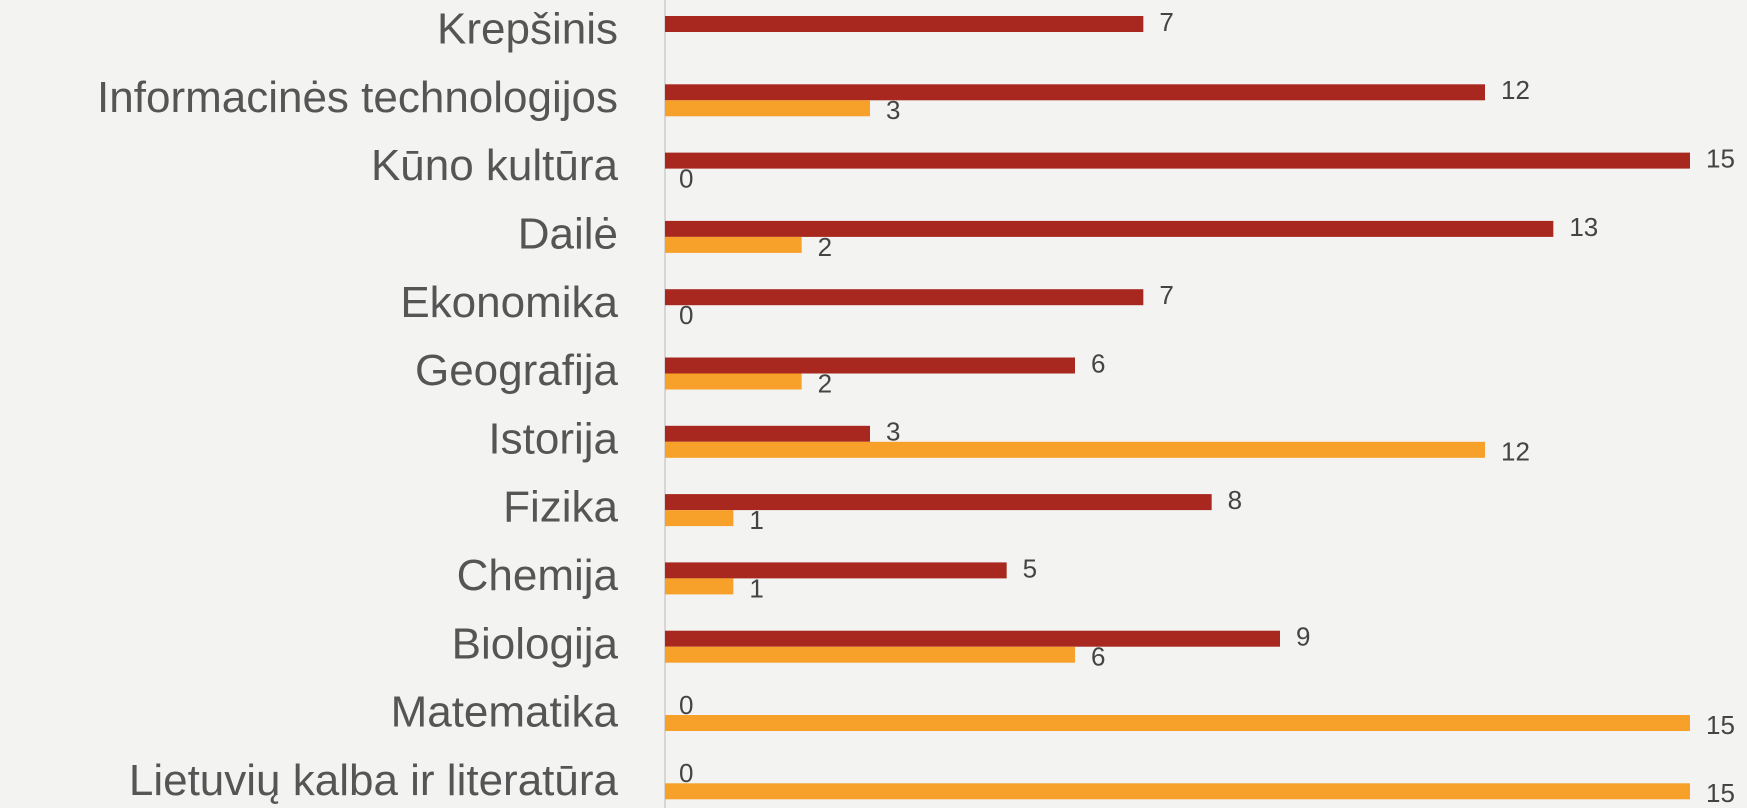 Image resolution: width=1747 pixels, height=808 pixels. I want to click on value-label: 9, so click(1303, 637).